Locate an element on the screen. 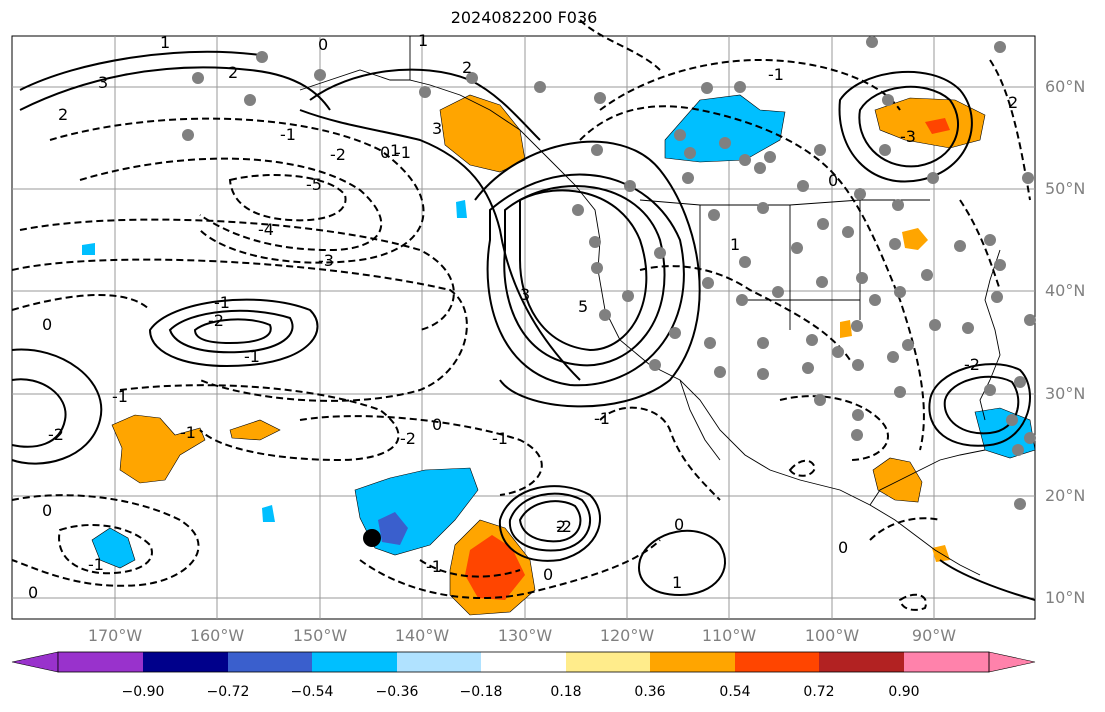 The width and height of the screenshot is (1105, 712). colorbar is located at coordinates (523, 662).